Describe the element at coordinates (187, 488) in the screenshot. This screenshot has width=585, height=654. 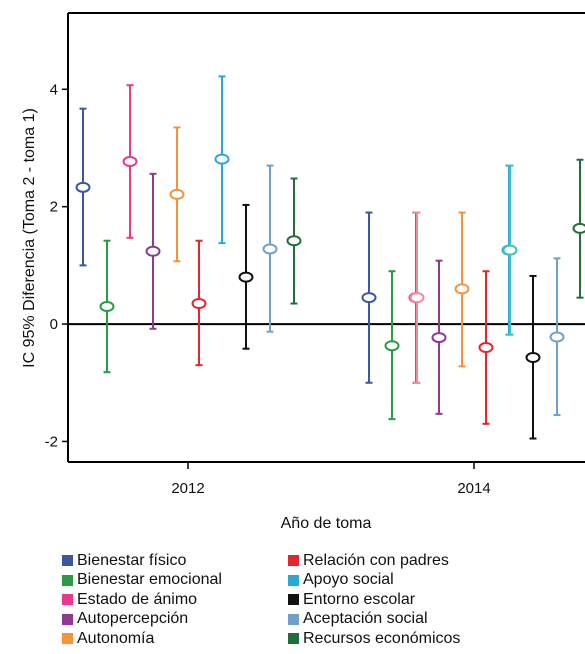
I see `x-tick-label: 2012` at that location.